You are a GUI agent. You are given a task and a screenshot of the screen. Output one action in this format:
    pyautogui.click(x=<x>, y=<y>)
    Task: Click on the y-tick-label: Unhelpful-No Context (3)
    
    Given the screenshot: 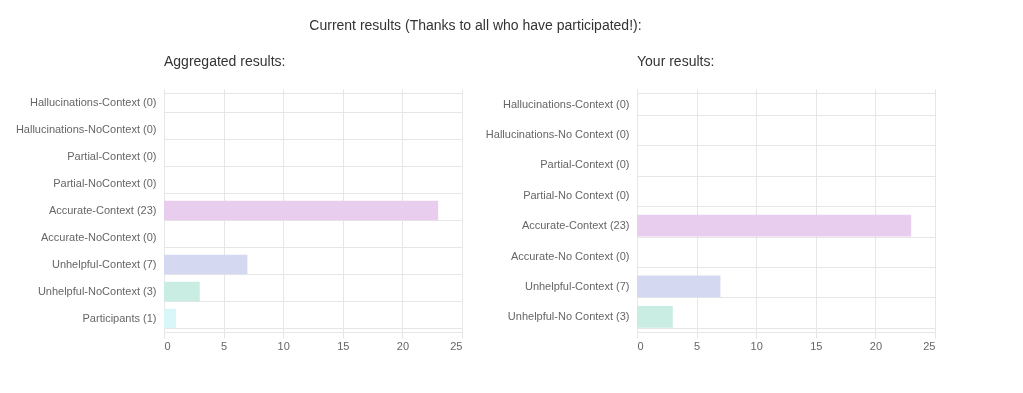 What is the action you would take?
    pyautogui.click(x=568, y=316)
    